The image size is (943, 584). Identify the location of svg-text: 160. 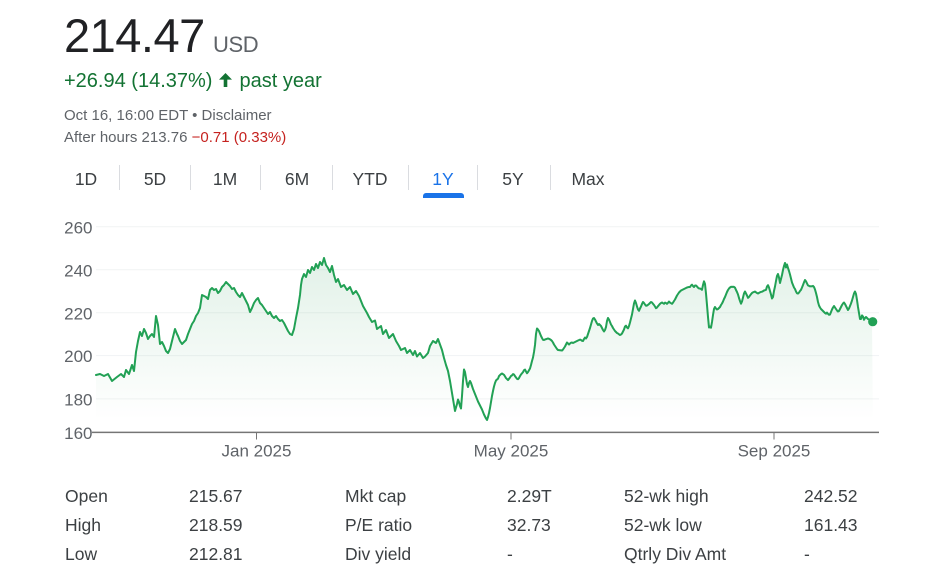
(78, 433).